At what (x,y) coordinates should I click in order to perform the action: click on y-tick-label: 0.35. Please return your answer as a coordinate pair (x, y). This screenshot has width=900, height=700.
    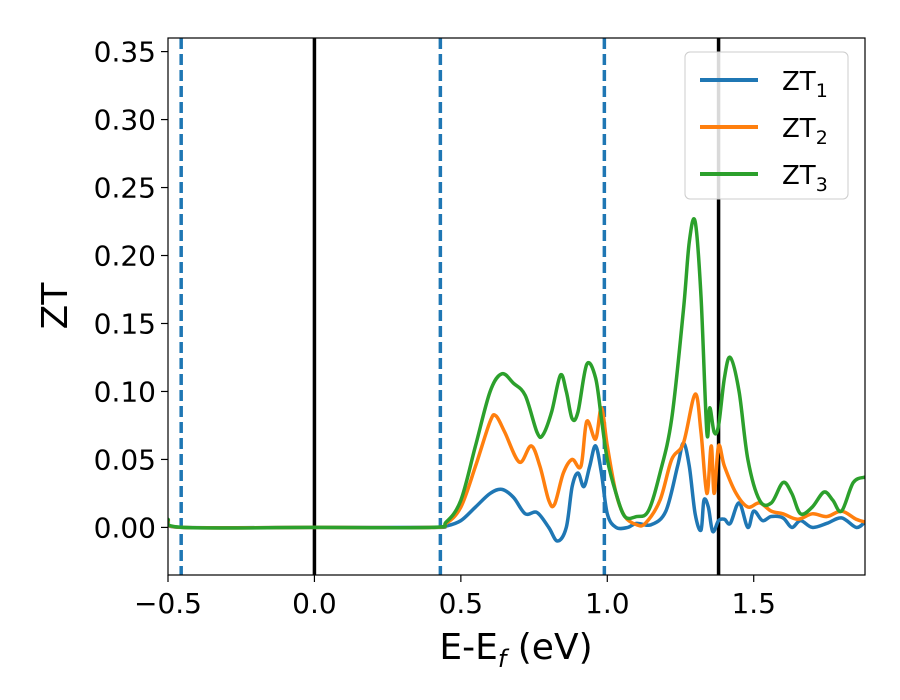
    Looking at the image, I should click on (125, 52).